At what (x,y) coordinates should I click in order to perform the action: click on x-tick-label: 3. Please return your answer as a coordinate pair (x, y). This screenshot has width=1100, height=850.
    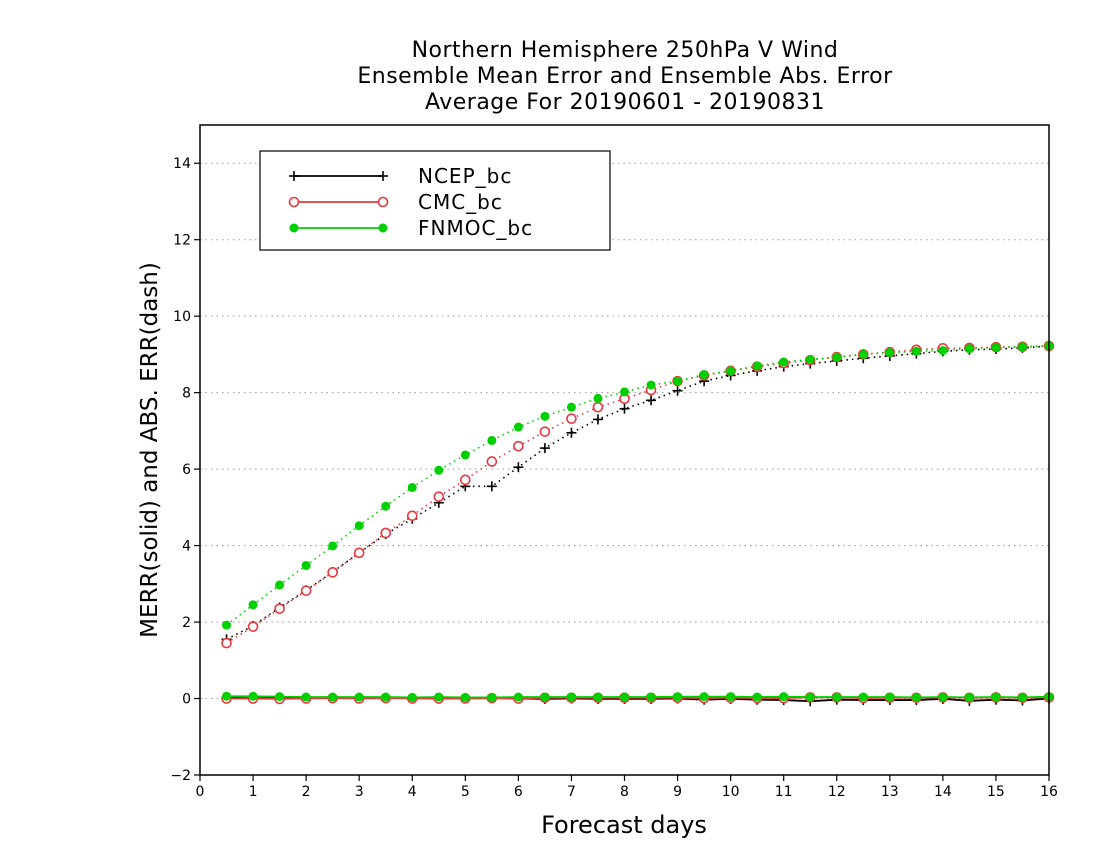
    Looking at the image, I should click on (359, 792).